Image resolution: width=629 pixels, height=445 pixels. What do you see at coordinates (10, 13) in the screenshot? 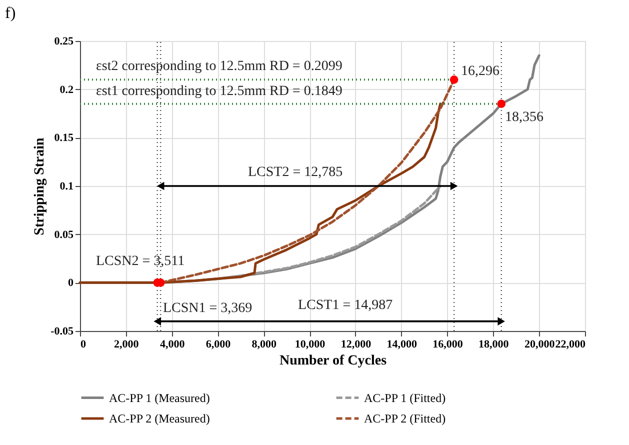
I see `chart-title: f)` at bounding box center [10, 13].